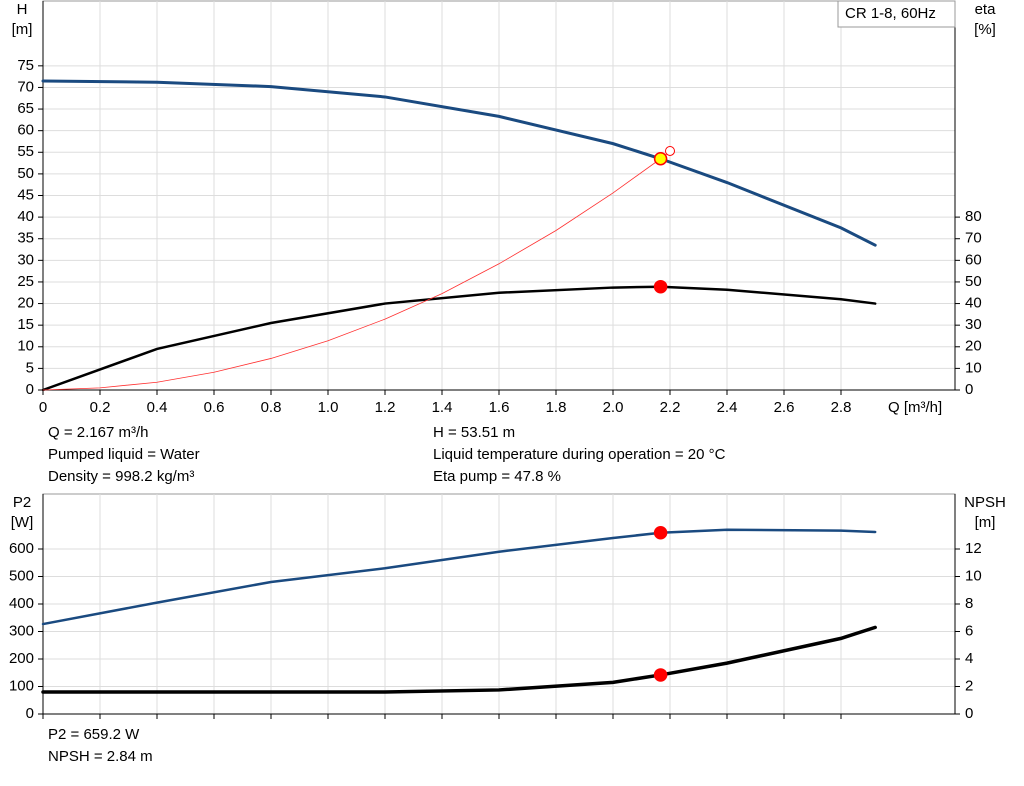 The image size is (1024, 786). I want to click on y2-tick-label: 12, so click(973, 548).